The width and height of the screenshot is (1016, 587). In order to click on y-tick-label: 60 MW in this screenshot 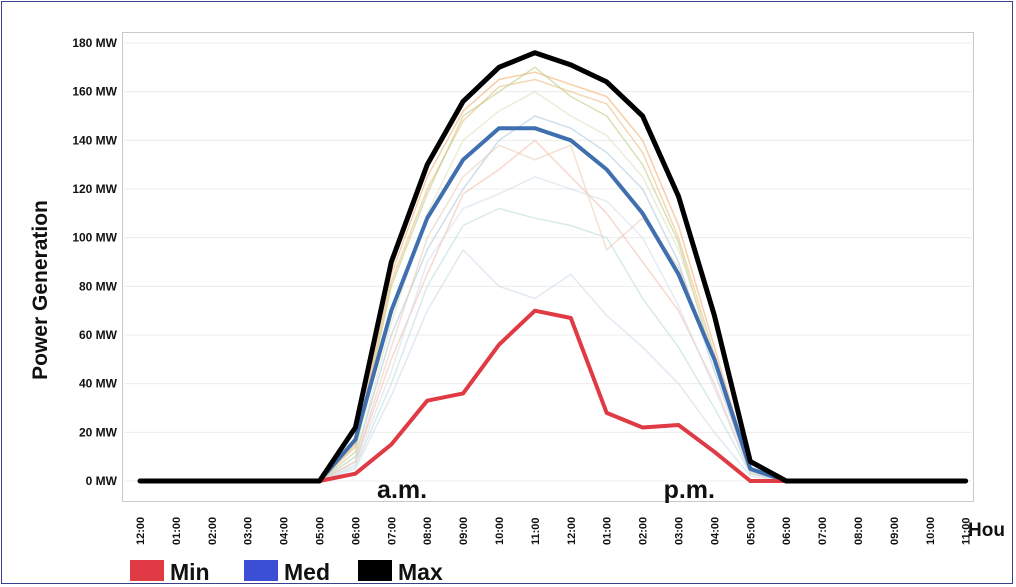, I will do `click(98, 335)`.